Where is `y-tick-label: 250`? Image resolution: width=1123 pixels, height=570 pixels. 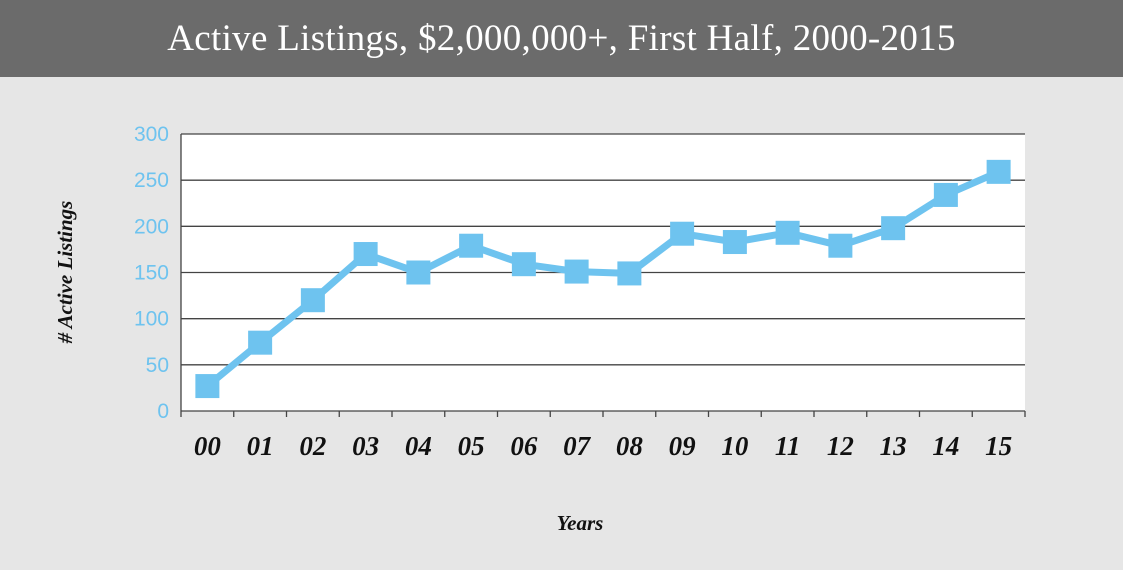 y-tick-label: 250 is located at coordinates (151, 180).